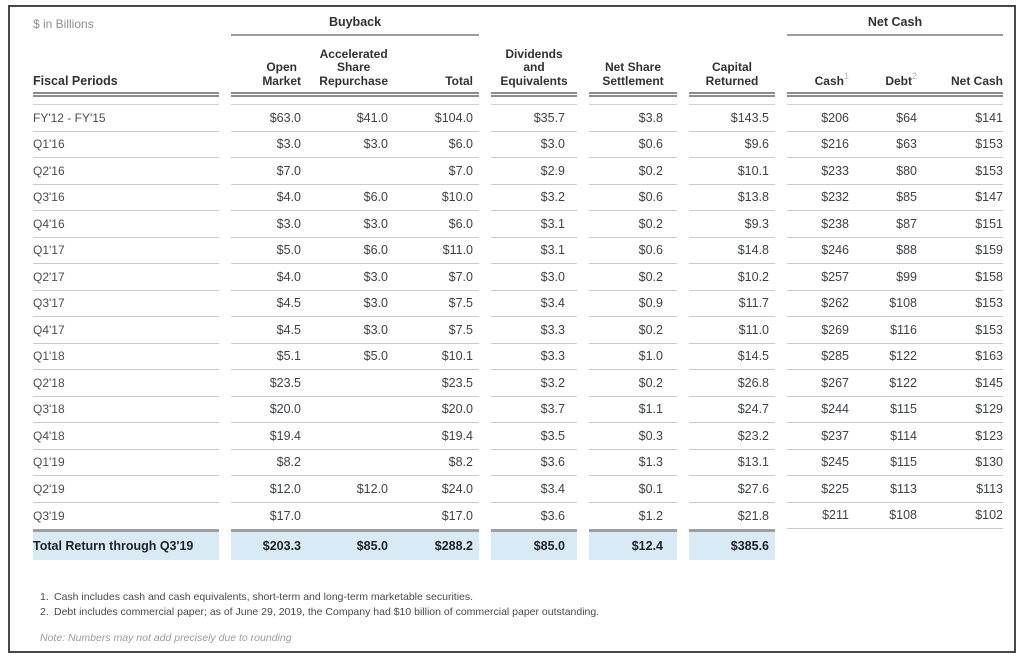 The image size is (1024, 659). Describe the element at coordinates (753, 250) in the screenshot. I see `capital-returned-value: $14.8` at that location.